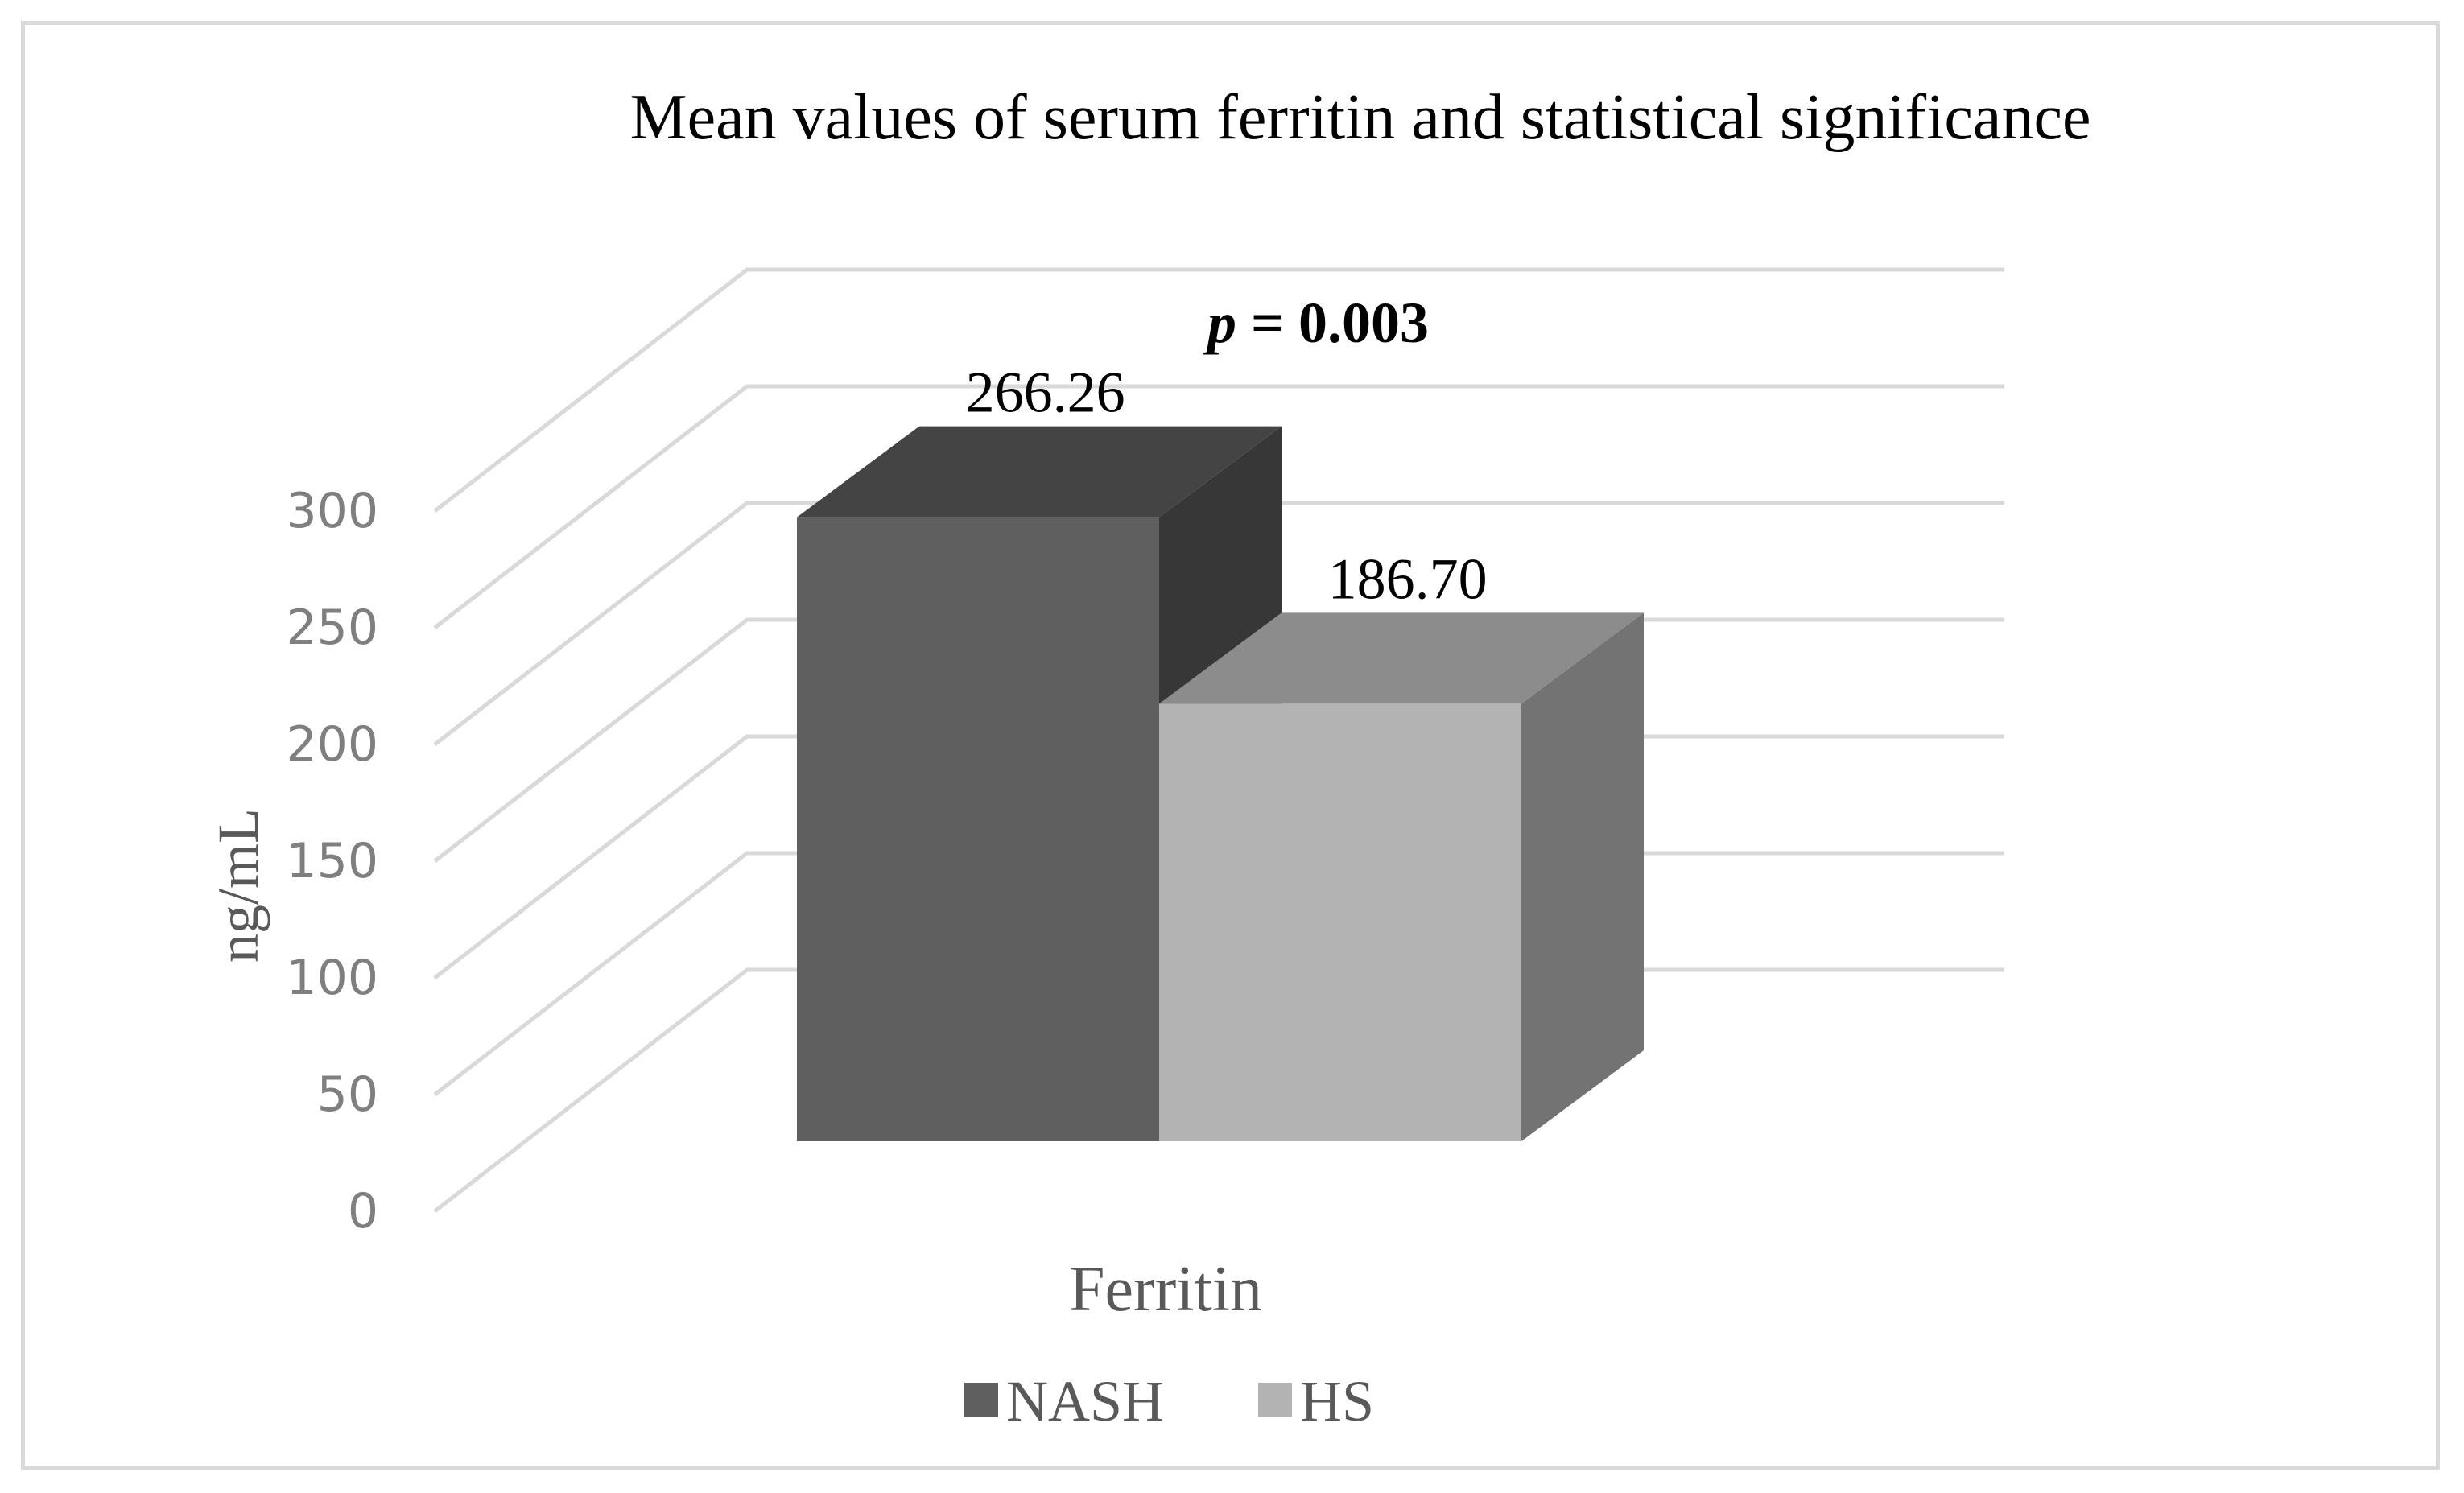 The height and width of the screenshot is (1493, 2464). I want to click on legend-label-nash: NASH, so click(1085, 1401).